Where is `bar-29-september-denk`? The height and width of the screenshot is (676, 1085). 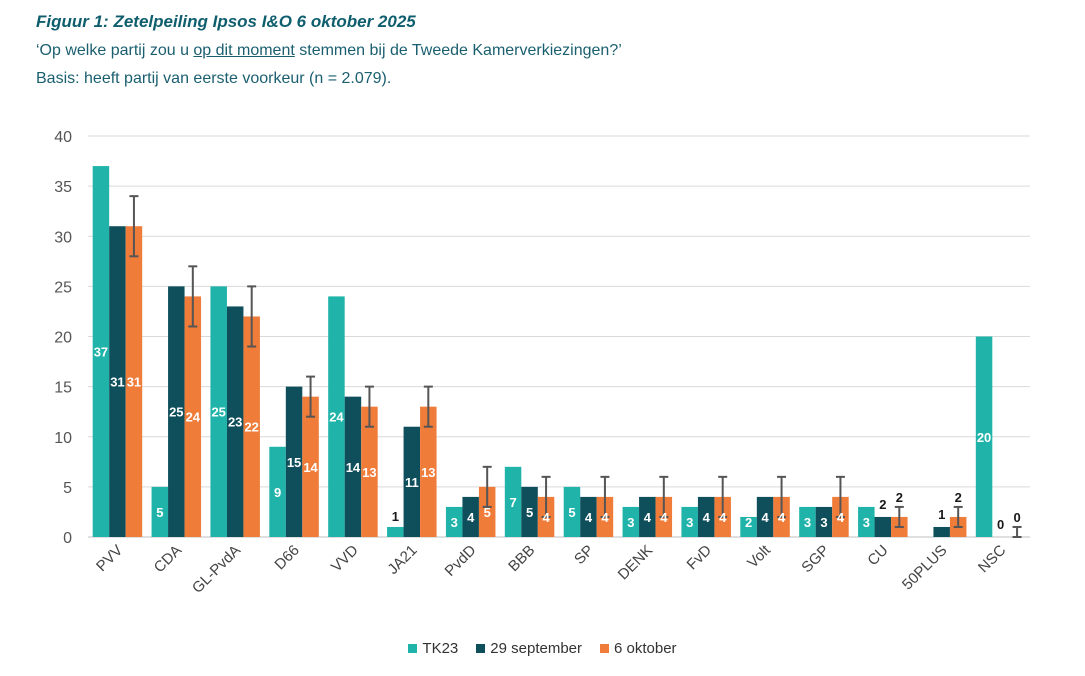
bar-29-september-denk is located at coordinates (647, 516).